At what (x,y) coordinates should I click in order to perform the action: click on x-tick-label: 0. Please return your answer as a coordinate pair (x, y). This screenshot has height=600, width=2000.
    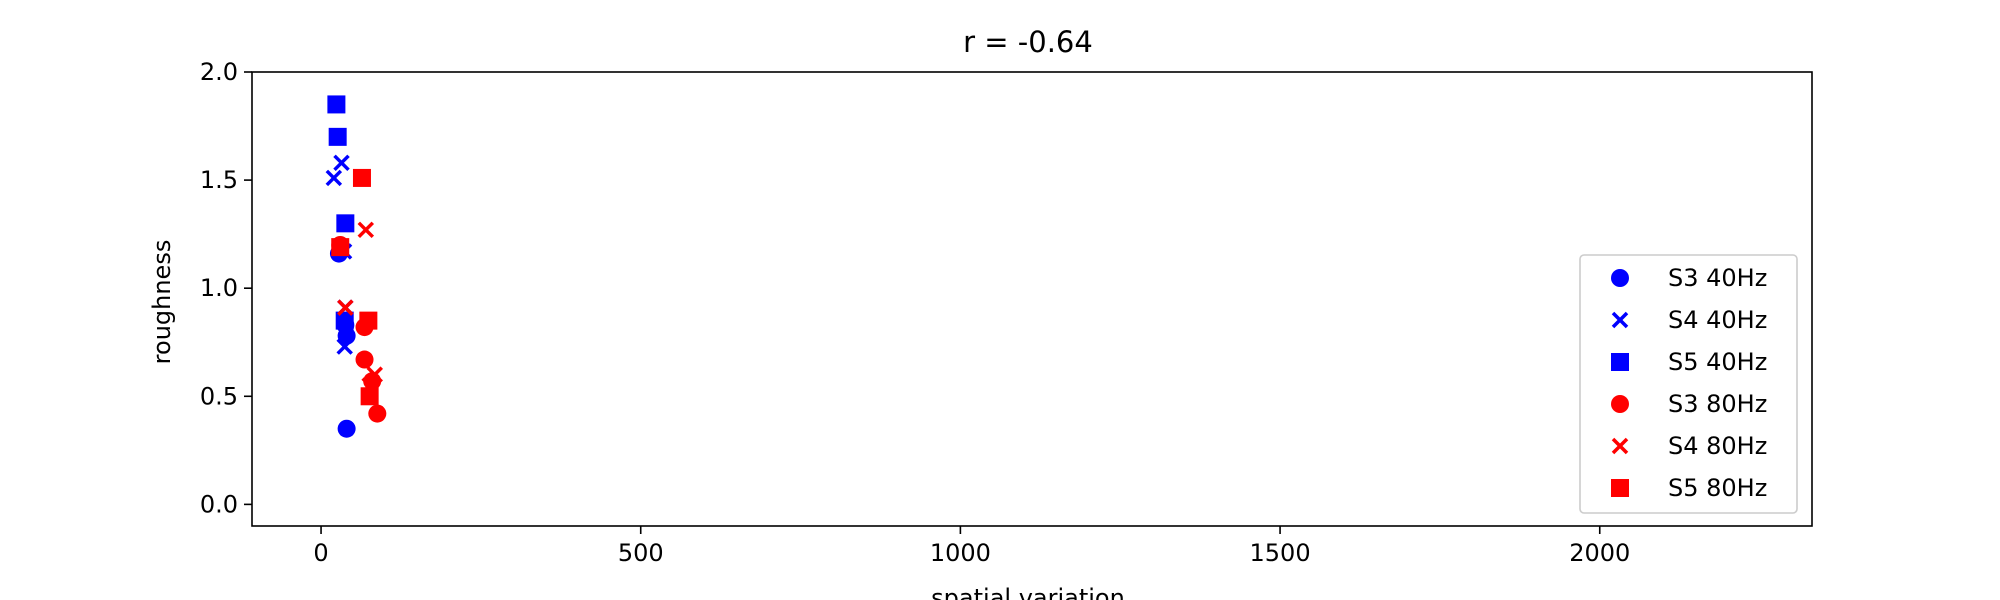
    Looking at the image, I should click on (320, 553).